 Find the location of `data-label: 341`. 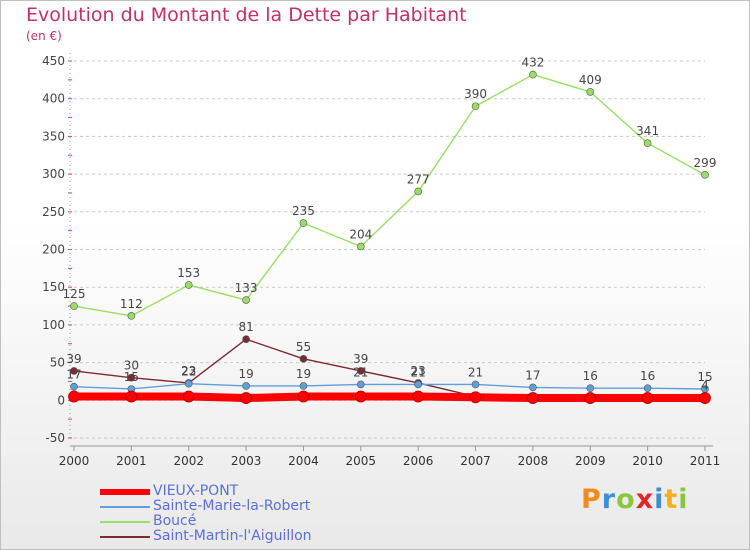

data-label: 341 is located at coordinates (647, 131).